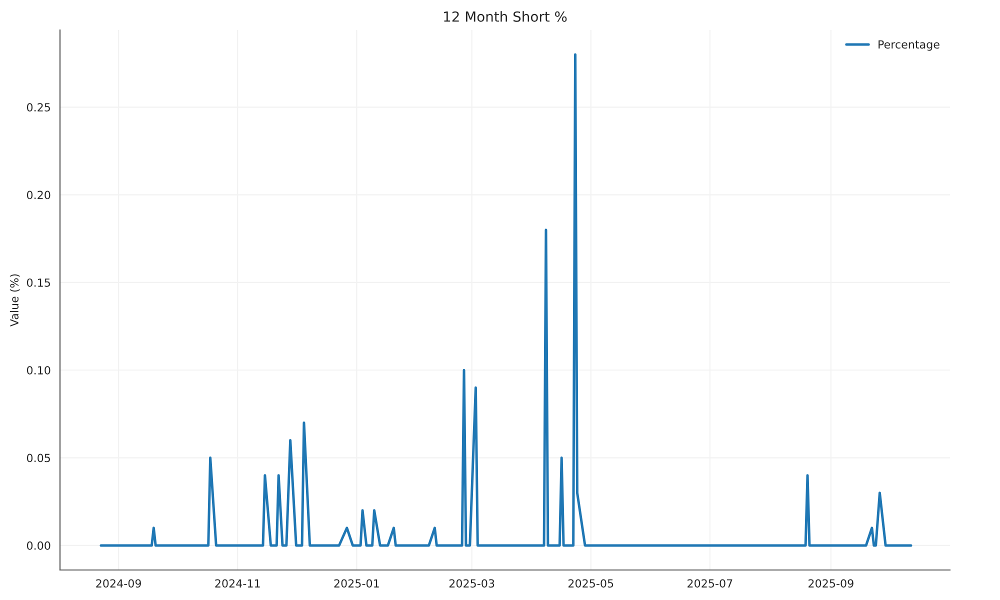 The image size is (1000, 600). What do you see at coordinates (15, 300) in the screenshot?
I see `y-axis-title: Value (%)` at bounding box center [15, 300].